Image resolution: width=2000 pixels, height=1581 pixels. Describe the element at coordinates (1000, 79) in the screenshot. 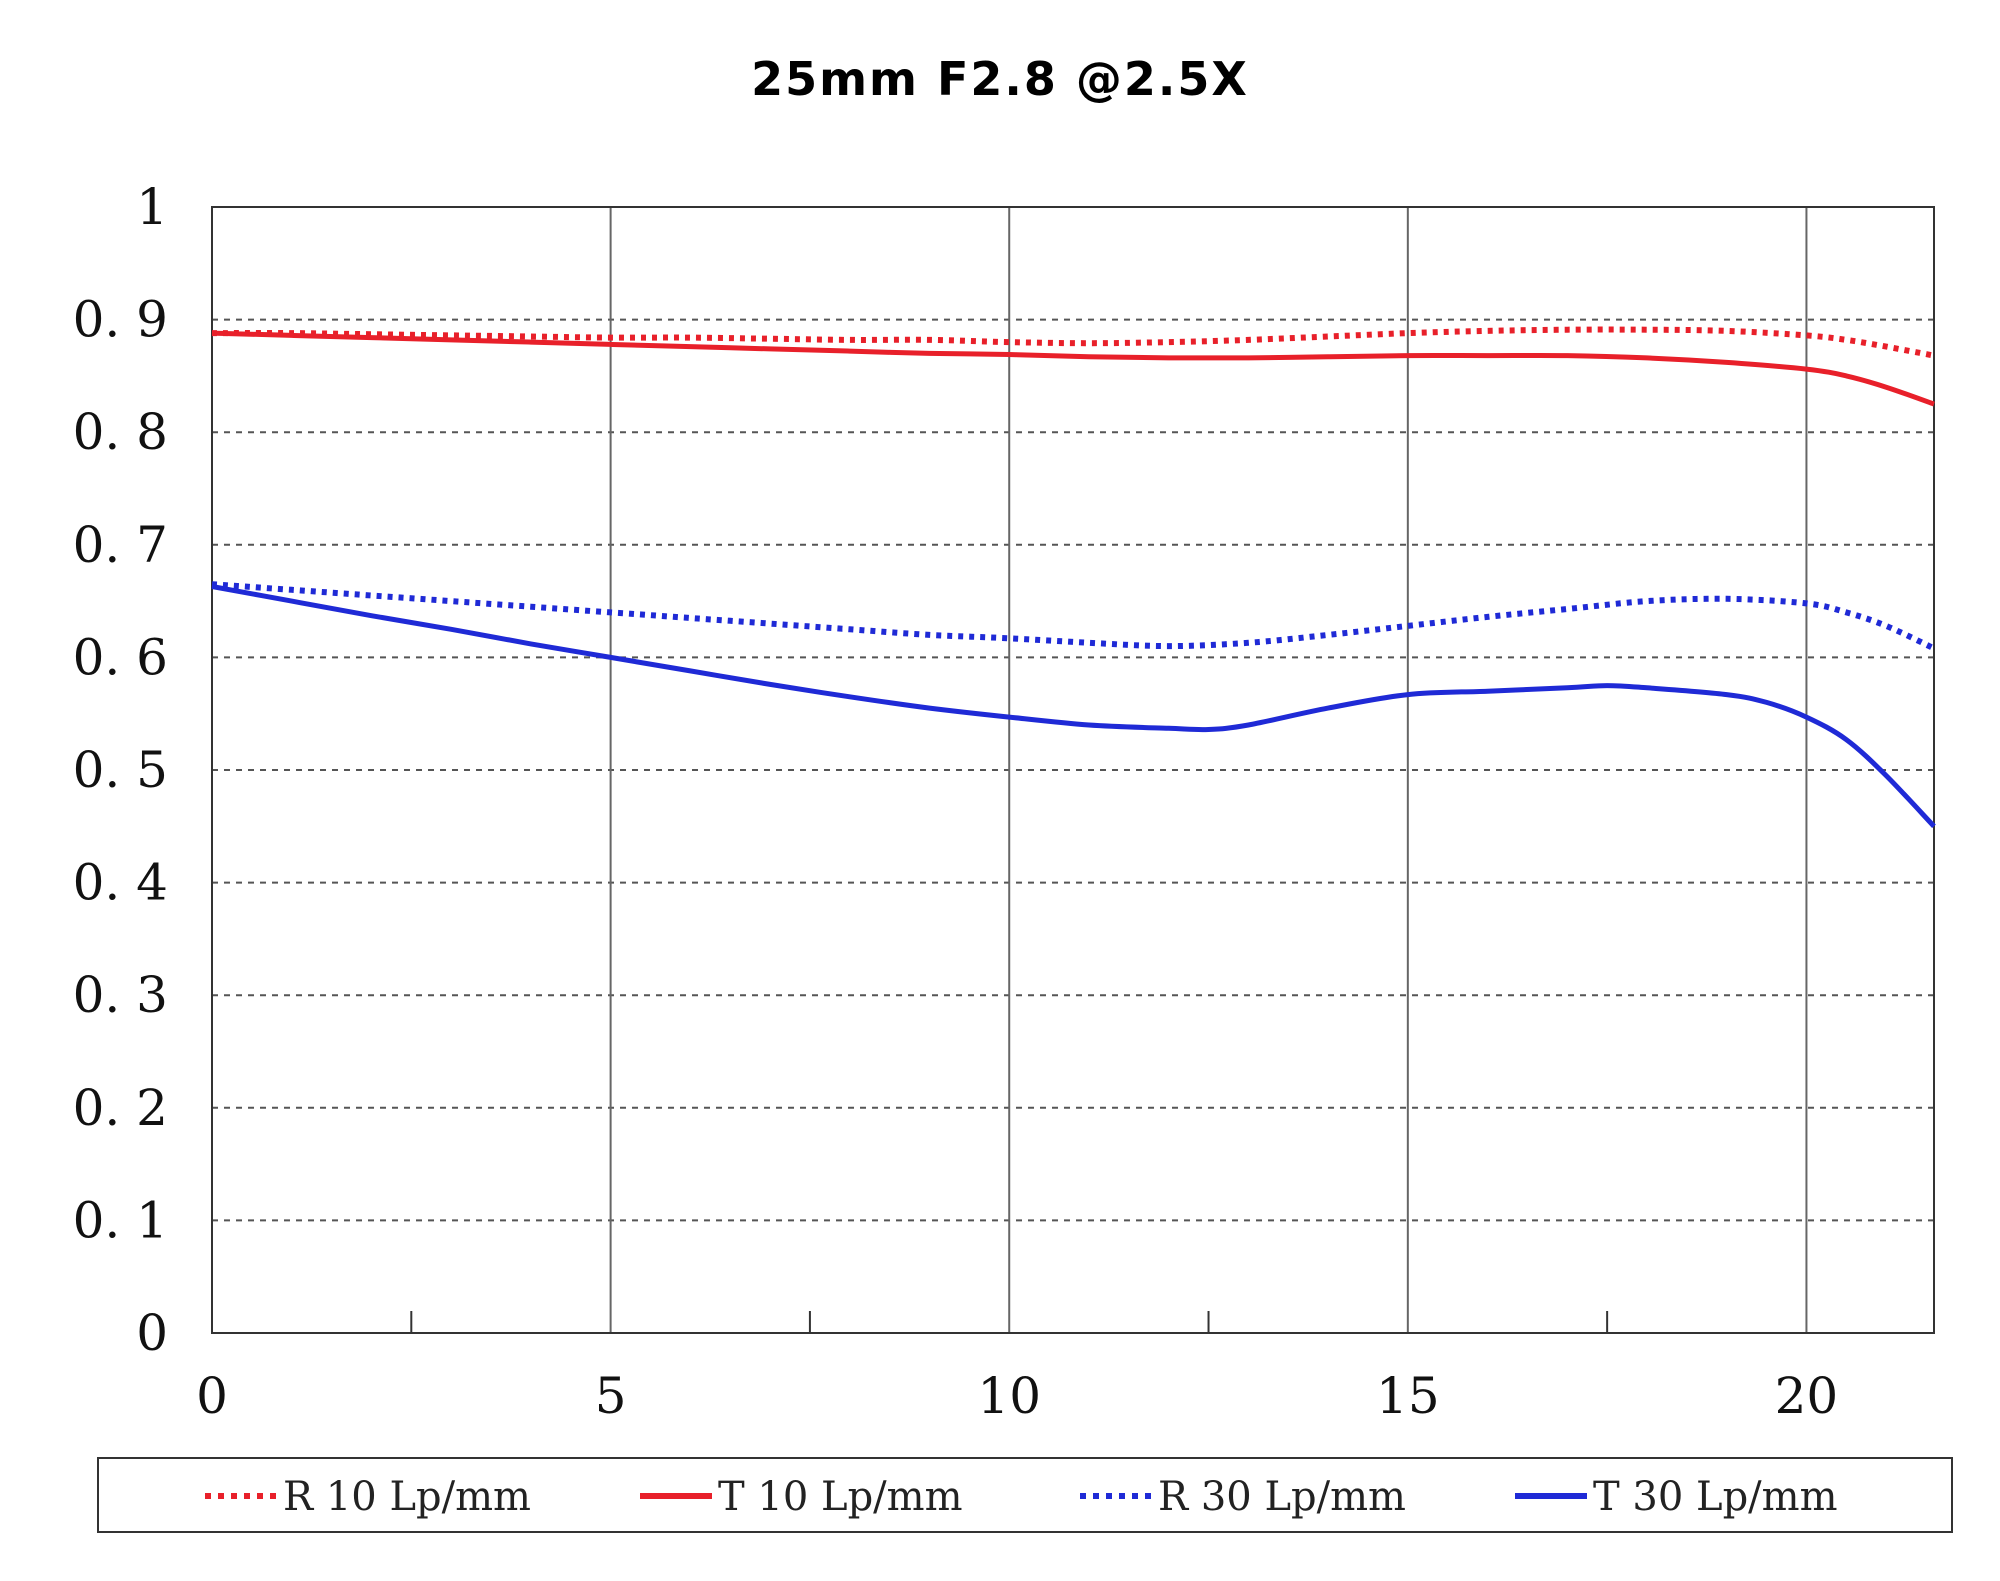

I see `chart-title: 25mm F2.8 @2.5X` at that location.